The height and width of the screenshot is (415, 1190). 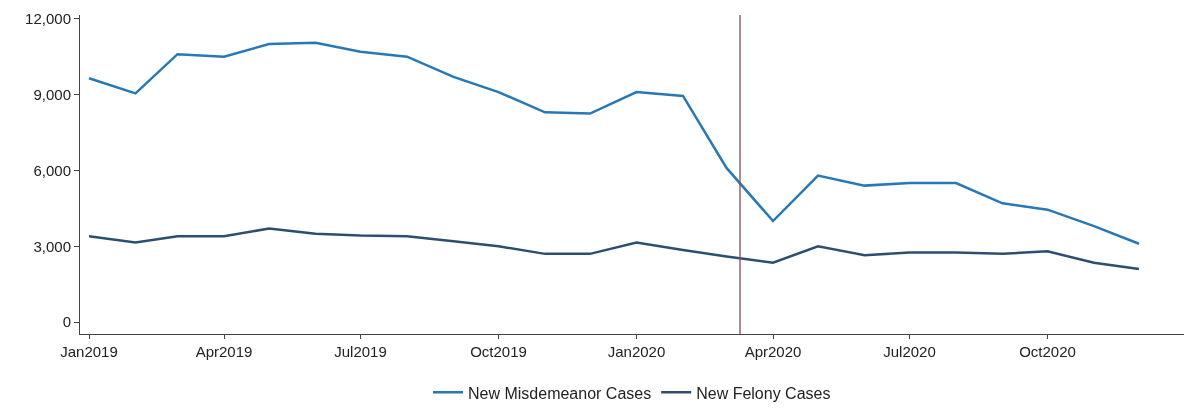 I want to click on y-tick-label: 6,000, so click(x=52, y=170).